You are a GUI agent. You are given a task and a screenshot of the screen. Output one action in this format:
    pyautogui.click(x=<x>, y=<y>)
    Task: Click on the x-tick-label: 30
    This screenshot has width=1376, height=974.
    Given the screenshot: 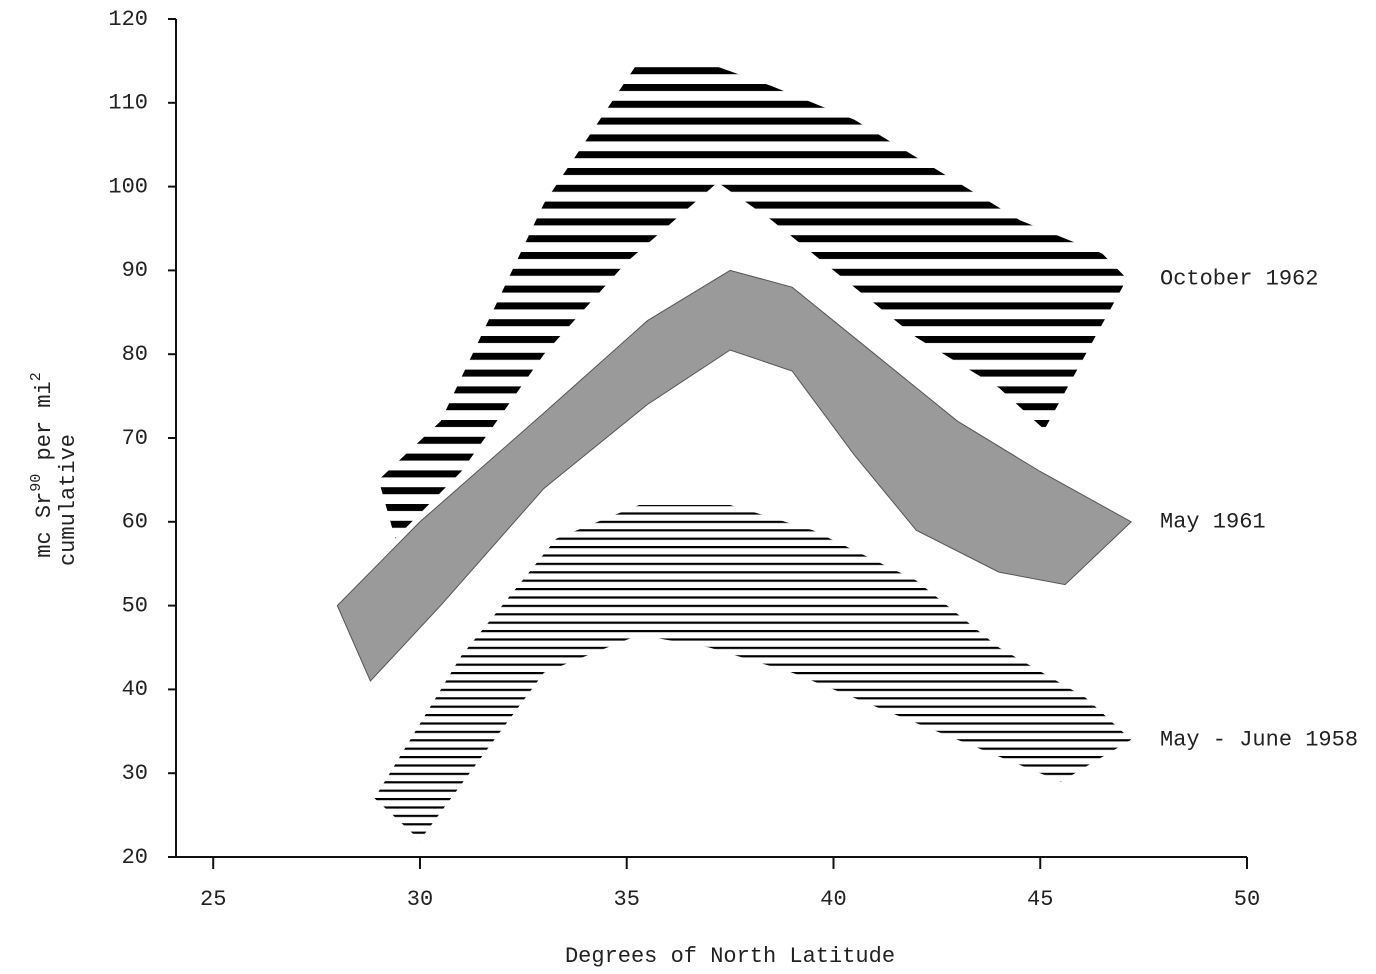 What is the action you would take?
    pyautogui.click(x=420, y=899)
    